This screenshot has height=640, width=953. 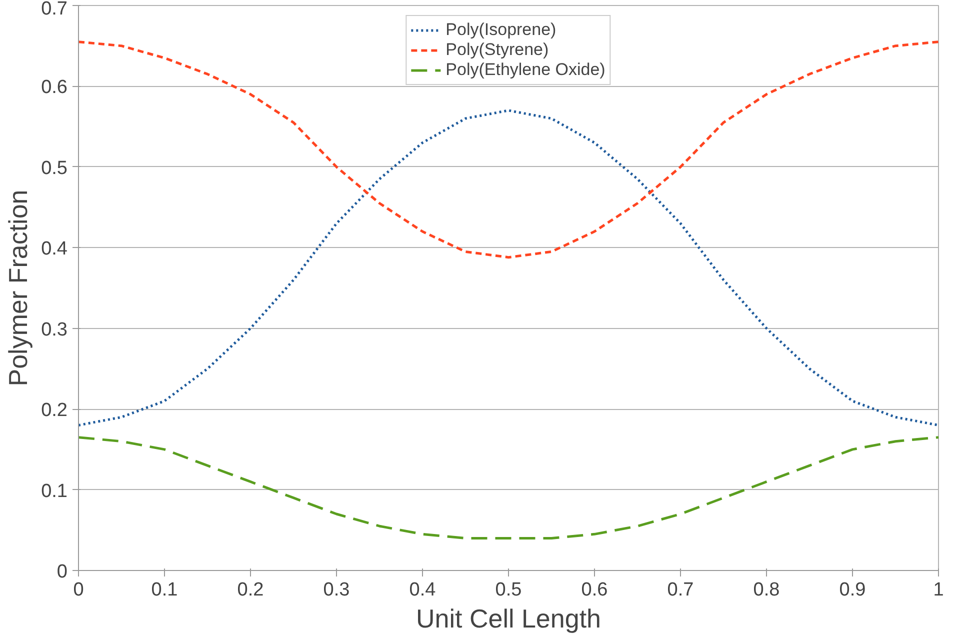 I want to click on line-series, so click(x=508, y=488).